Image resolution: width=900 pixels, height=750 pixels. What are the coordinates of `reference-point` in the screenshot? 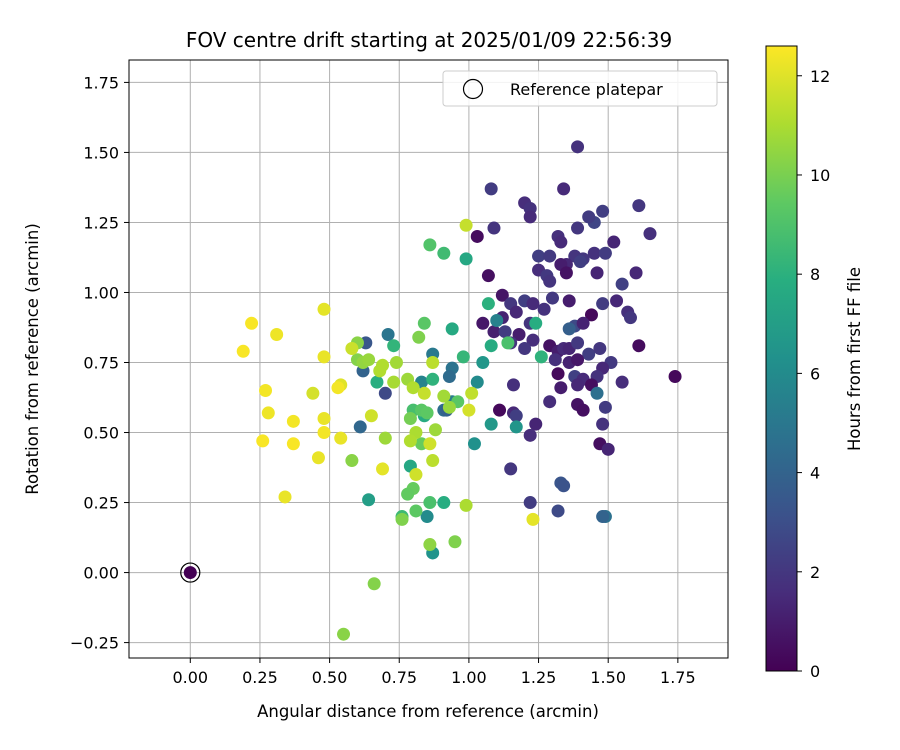 It's located at (190, 573).